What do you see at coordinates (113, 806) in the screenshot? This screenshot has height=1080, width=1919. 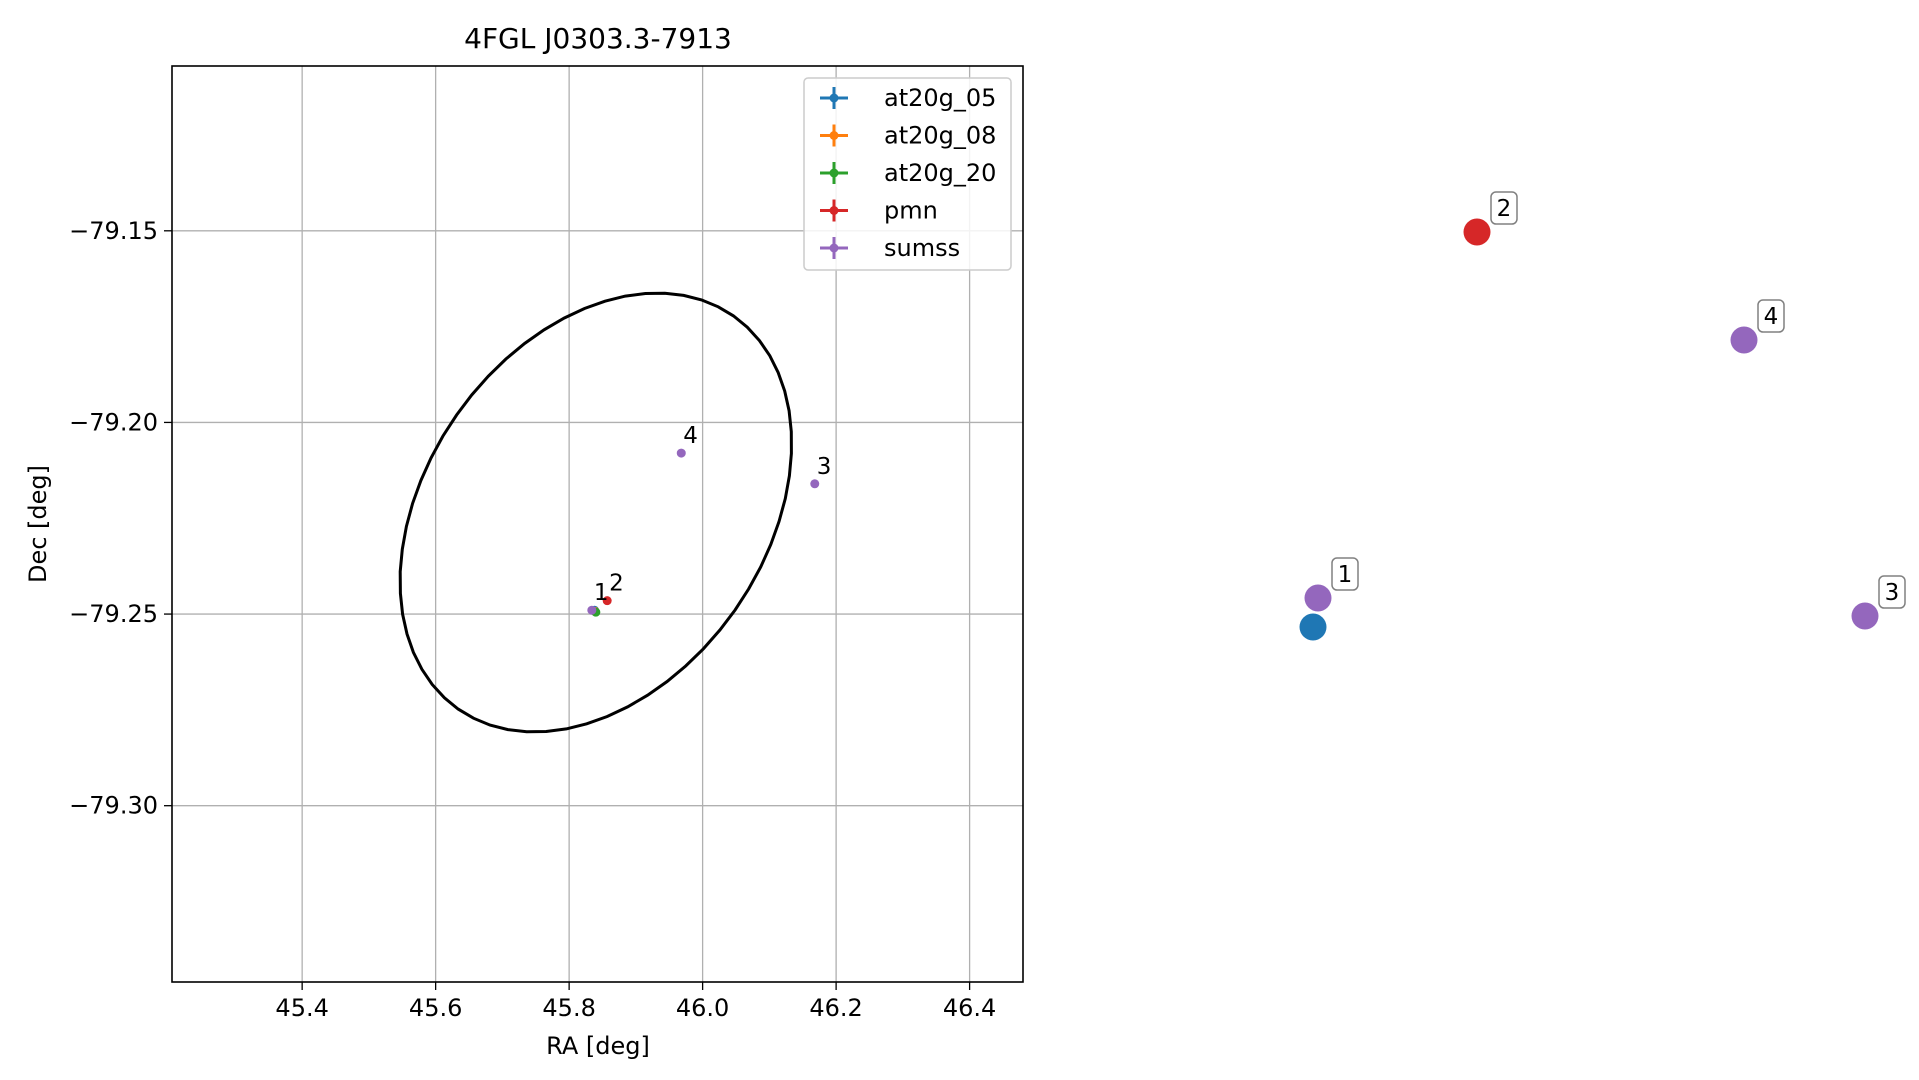 I see `y-tick-label: −79.30` at bounding box center [113, 806].